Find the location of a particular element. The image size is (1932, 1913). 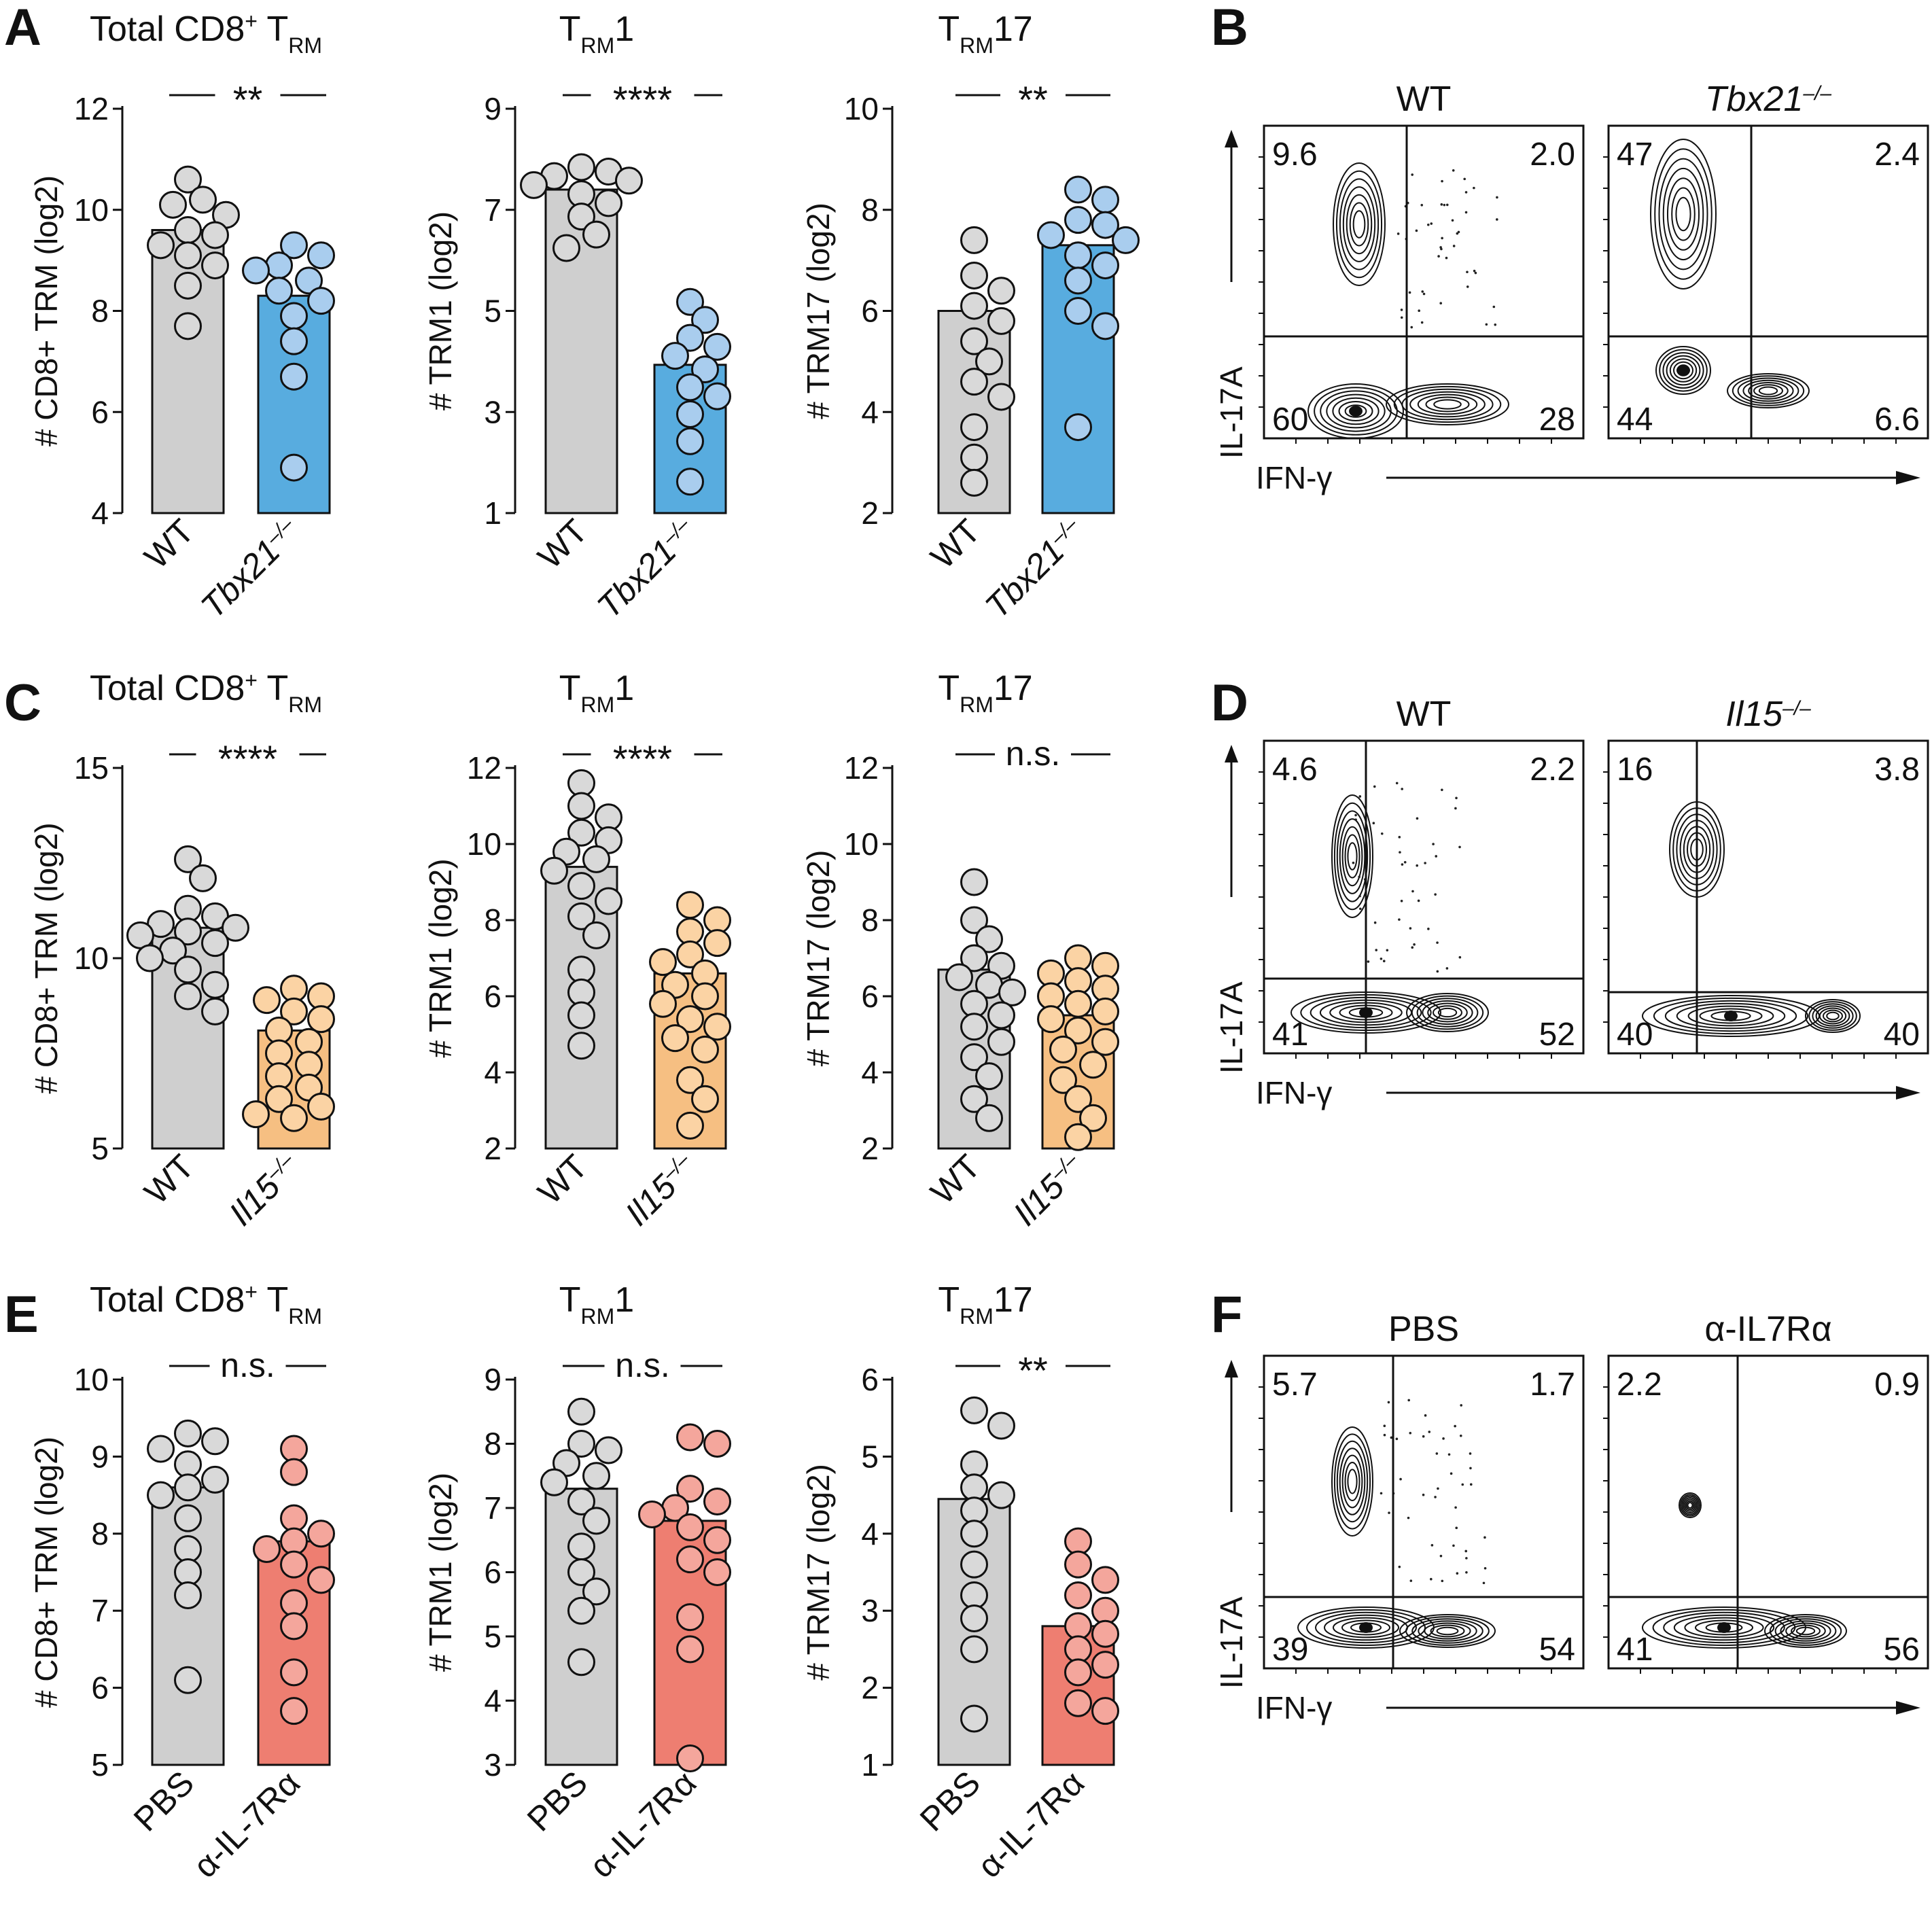

y-tick-label: 9 is located at coordinates (493, 1379).